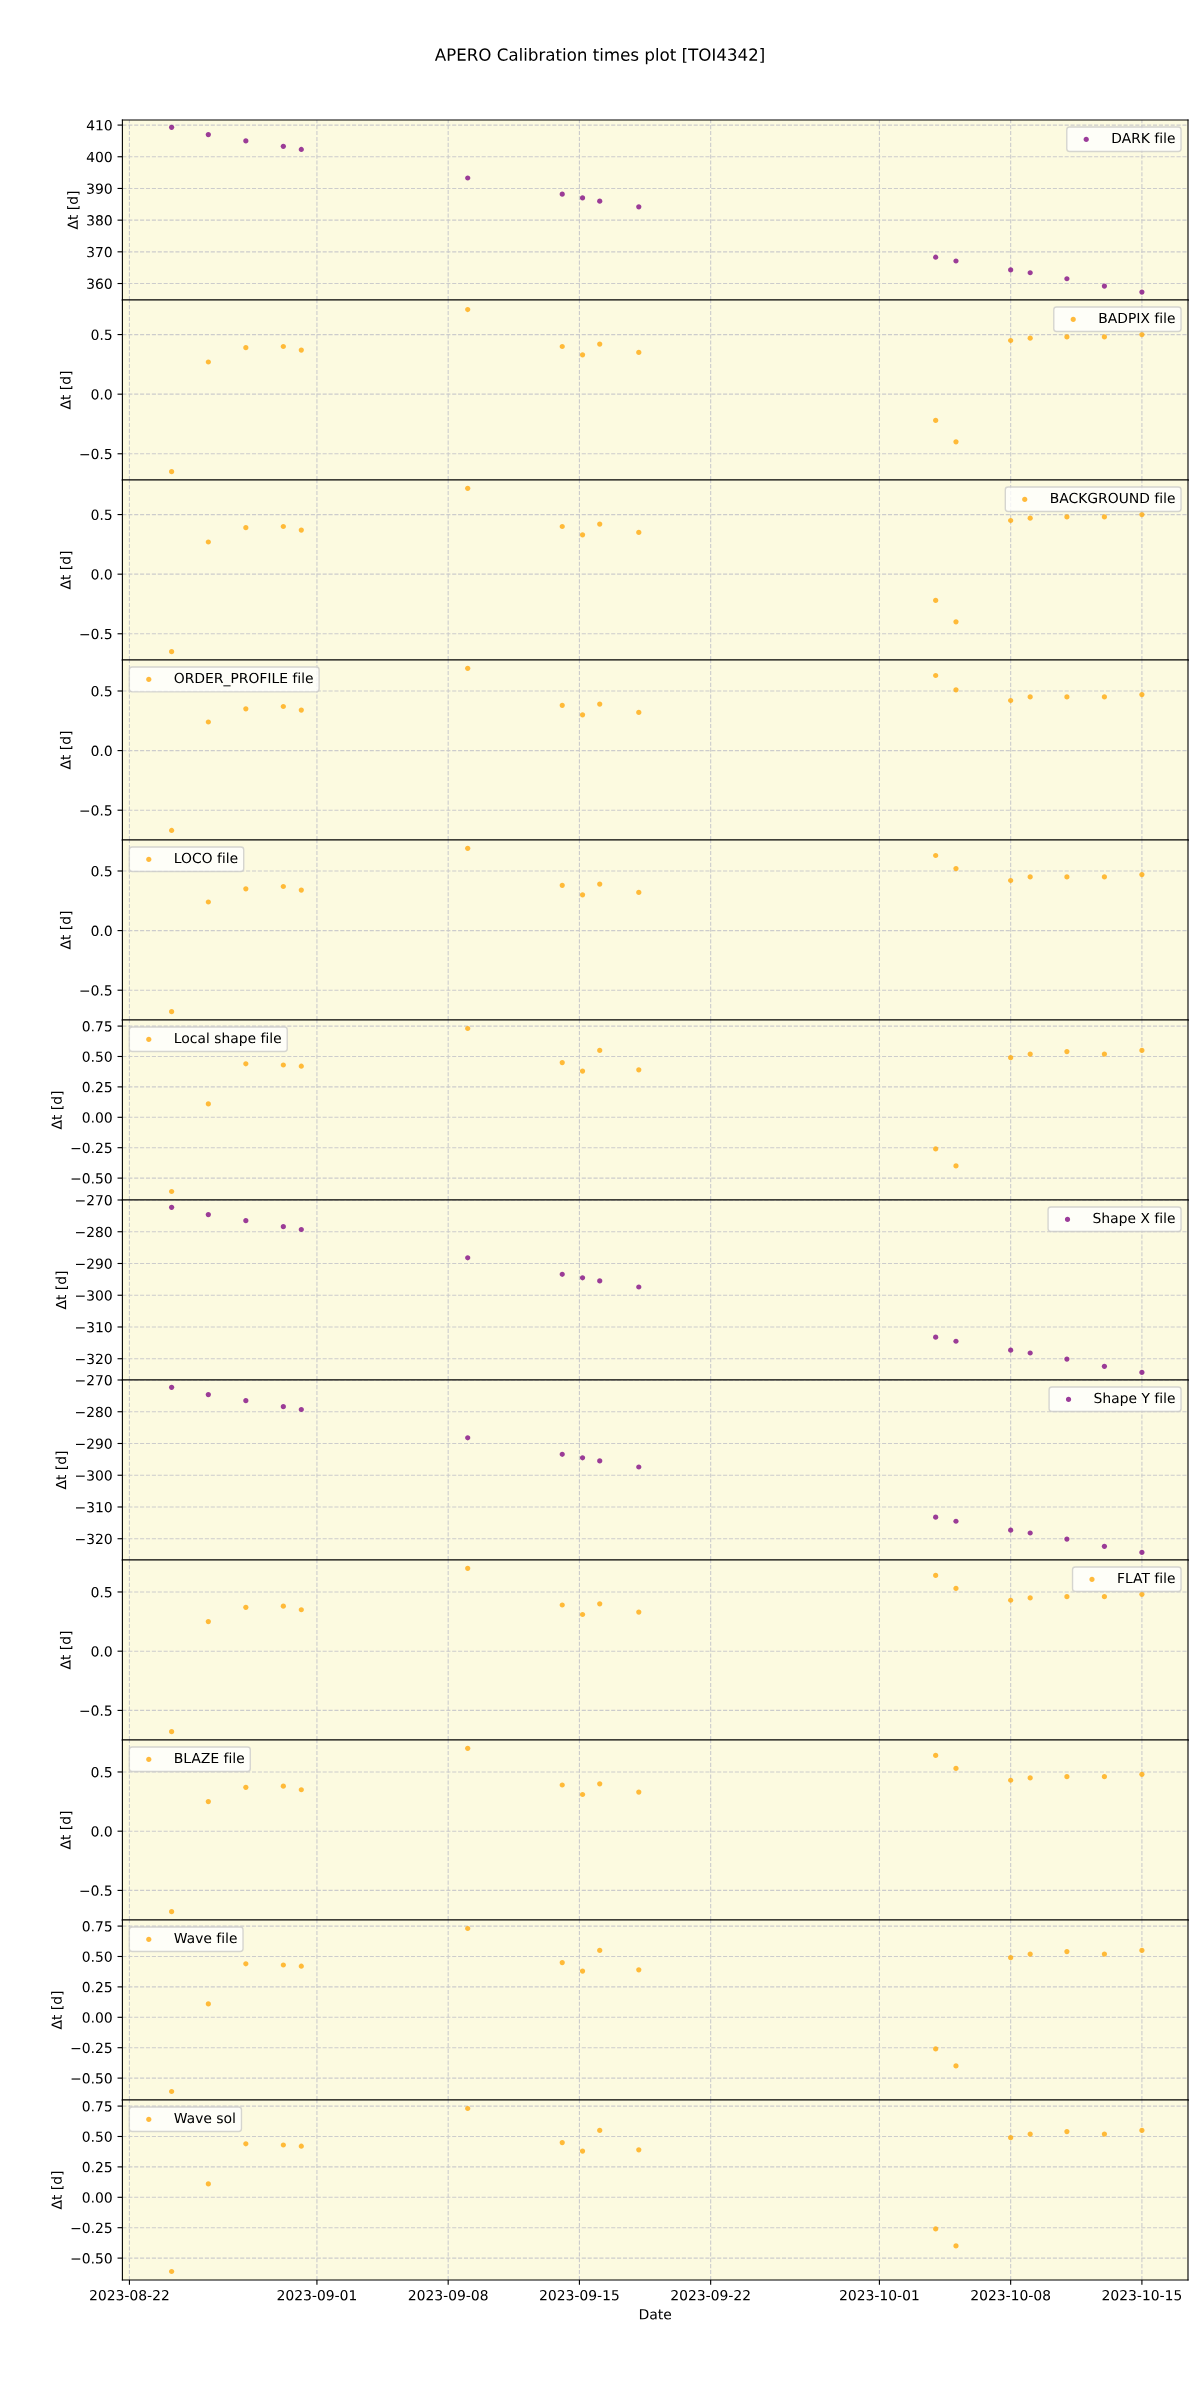 The width and height of the screenshot is (1200, 2400). What do you see at coordinates (205, 1938) in the screenshot?
I see `legend-label: Wave file` at bounding box center [205, 1938].